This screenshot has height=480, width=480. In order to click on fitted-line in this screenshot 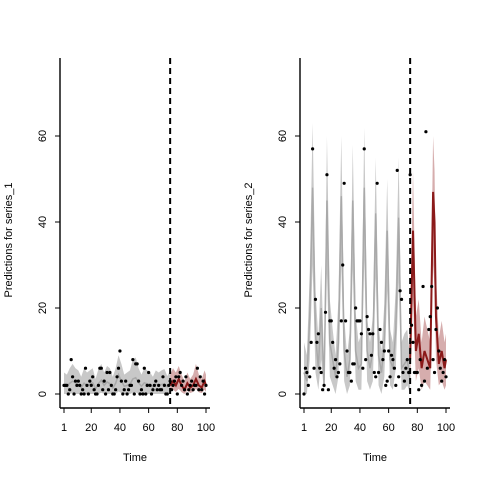, I will do `click(117, 381)`.